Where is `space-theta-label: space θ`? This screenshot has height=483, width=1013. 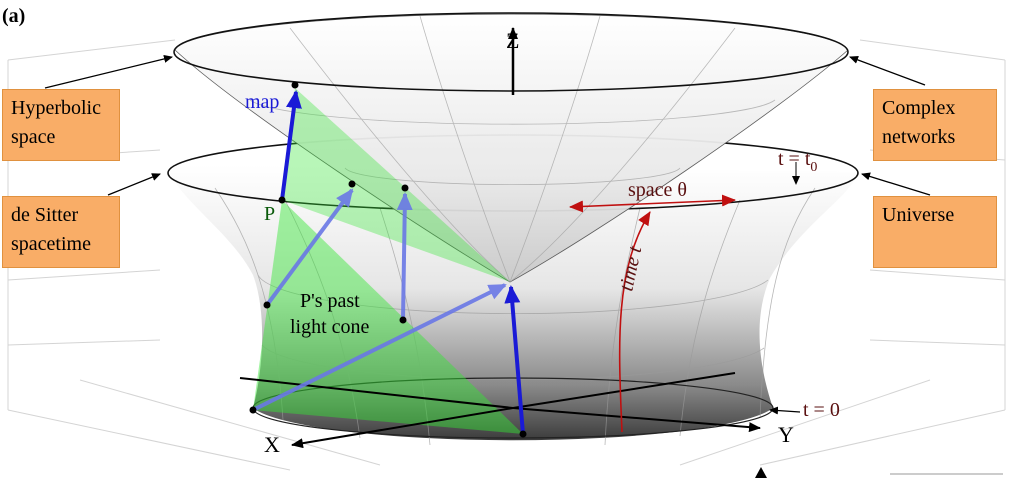
space-theta-label: space θ is located at coordinates (657, 190).